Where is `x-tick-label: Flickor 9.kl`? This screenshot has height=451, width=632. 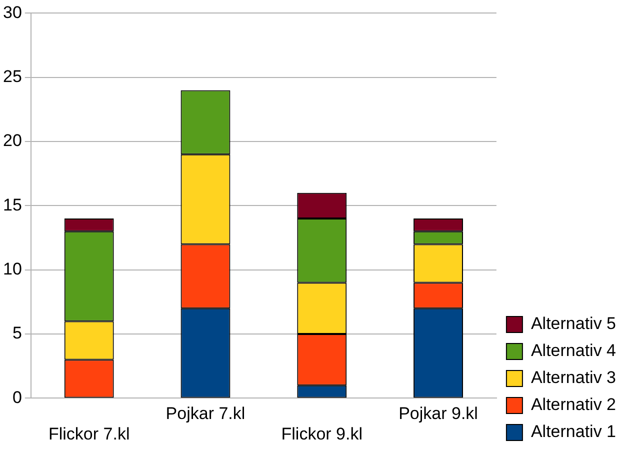
x-tick-label: Flickor 9.kl is located at coordinates (321, 434).